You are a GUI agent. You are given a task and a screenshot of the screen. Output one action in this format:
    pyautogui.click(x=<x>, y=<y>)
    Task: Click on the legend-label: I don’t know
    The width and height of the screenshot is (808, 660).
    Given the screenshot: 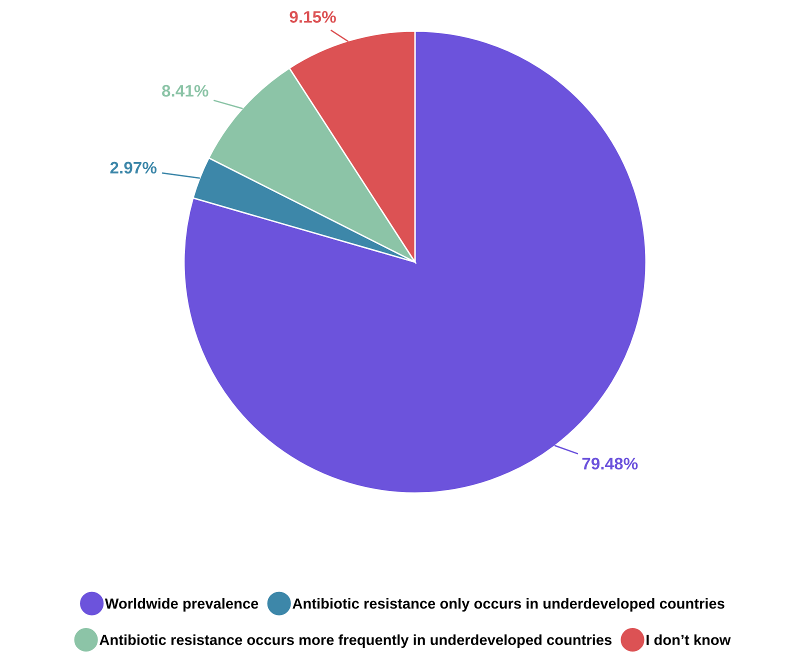 What is the action you would take?
    pyautogui.click(x=688, y=640)
    